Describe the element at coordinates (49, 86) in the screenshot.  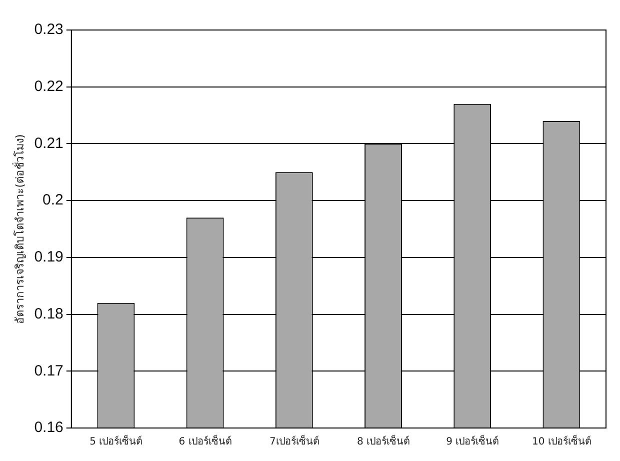
I see `y-tick-label: 0.22` at that location.